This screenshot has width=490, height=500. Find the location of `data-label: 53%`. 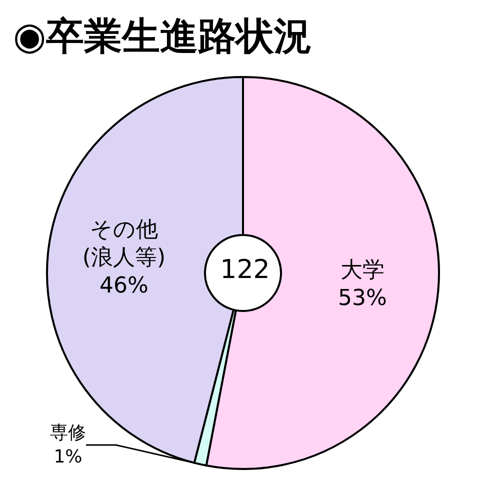

data-label: 53% is located at coordinates (362, 298).